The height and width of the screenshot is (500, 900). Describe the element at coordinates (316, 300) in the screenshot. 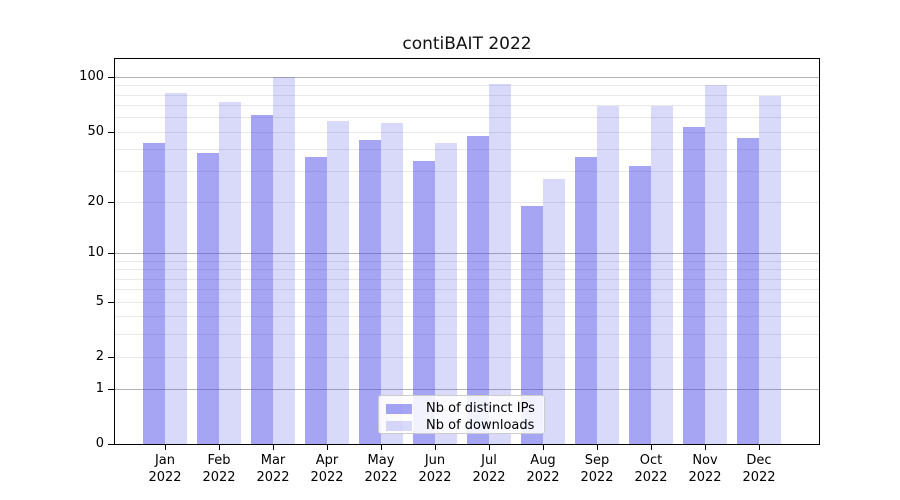

I see `bar-distinct-ips-apr` at that location.